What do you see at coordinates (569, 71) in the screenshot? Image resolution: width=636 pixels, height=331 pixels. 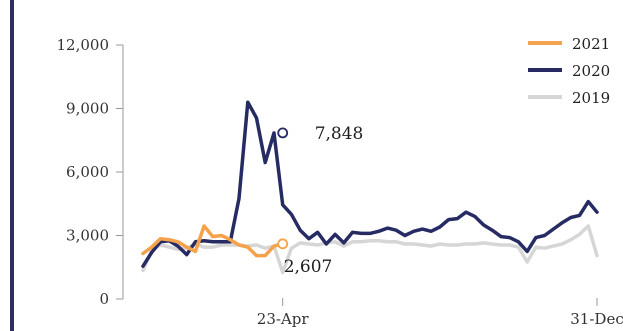 I see `legend: 2021 2020 2019` at bounding box center [569, 71].